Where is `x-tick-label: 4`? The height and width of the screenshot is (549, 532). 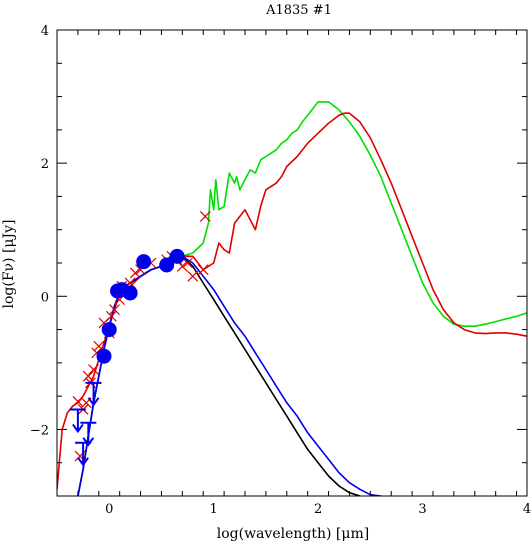
x-tick-label: 4 is located at coordinates (527, 509).